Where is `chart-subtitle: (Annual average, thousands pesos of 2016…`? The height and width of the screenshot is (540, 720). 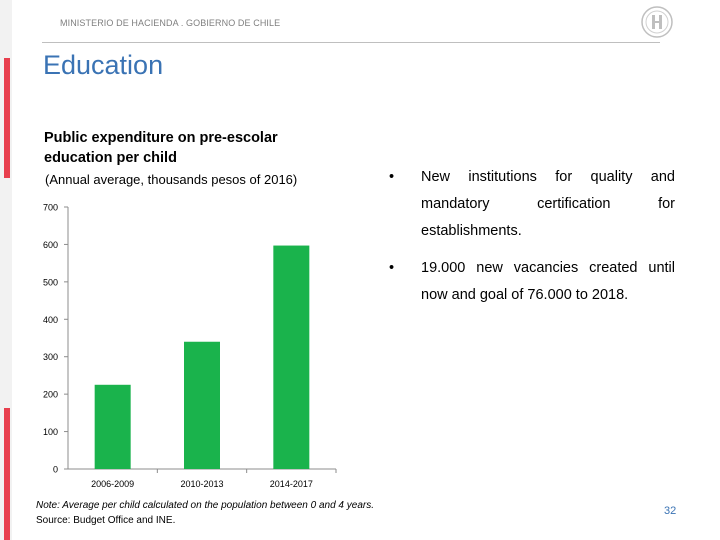
chart-subtitle: (Annual average, thousands pesos of 2016… is located at coordinates (171, 179).